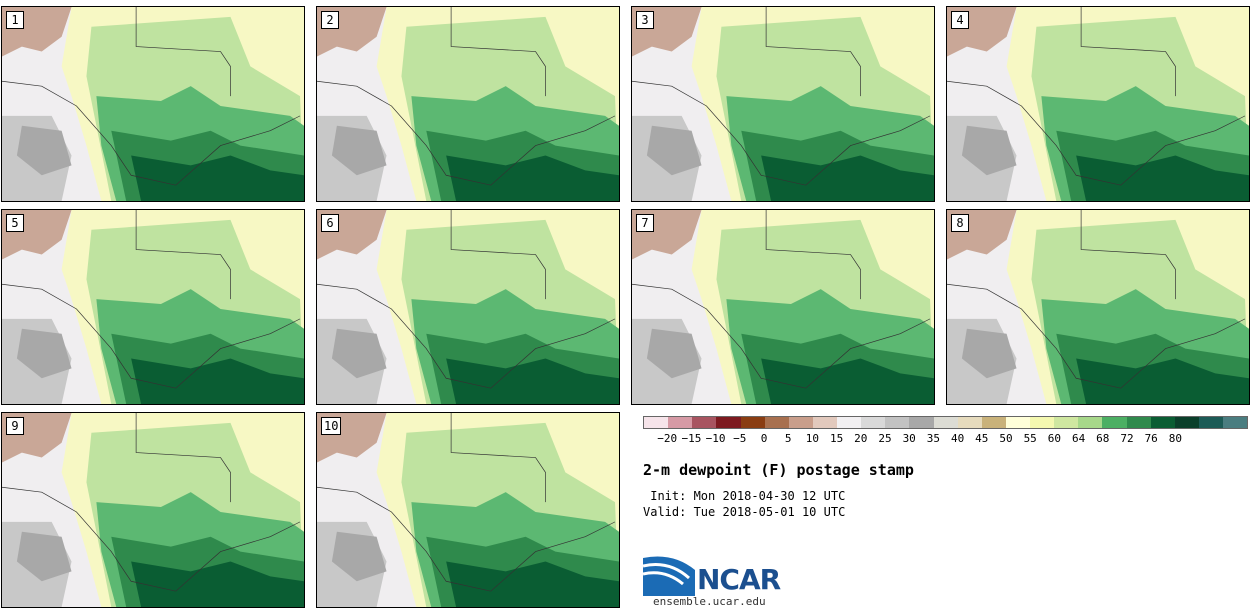 The height and width of the screenshot is (610, 1260). Describe the element at coordinates (330, 223) in the screenshot. I see `panel-number: 6` at that location.